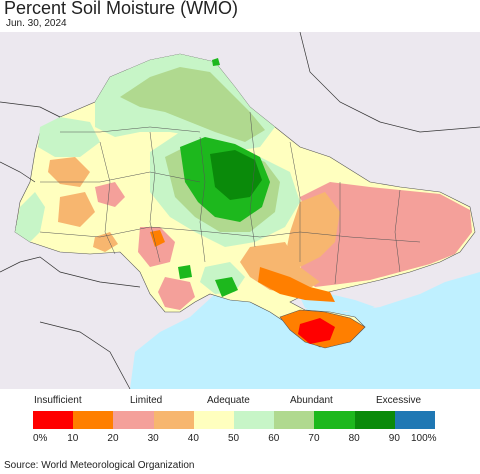  What do you see at coordinates (69, 137) in the screenshot?
I see `west-green-band` at bounding box center [69, 137].